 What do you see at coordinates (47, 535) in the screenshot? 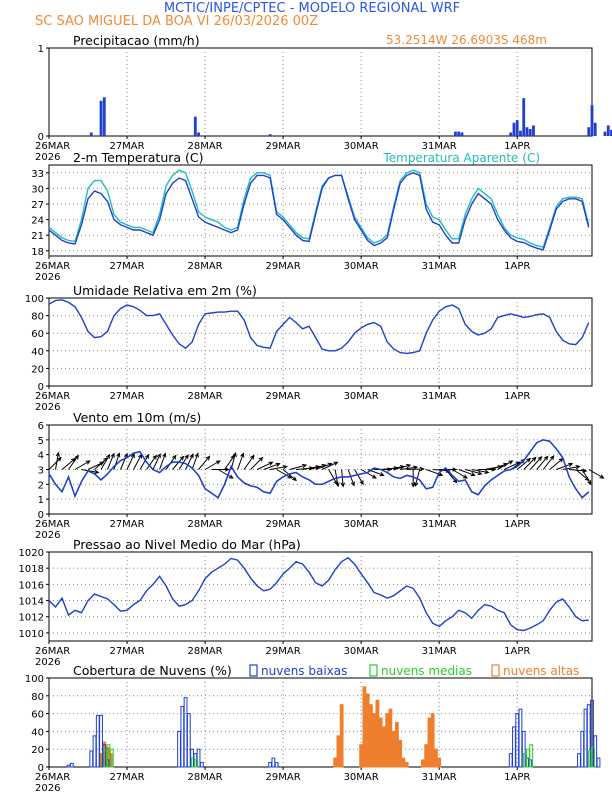
I see `wind-year-label: 2026` at bounding box center [47, 535].